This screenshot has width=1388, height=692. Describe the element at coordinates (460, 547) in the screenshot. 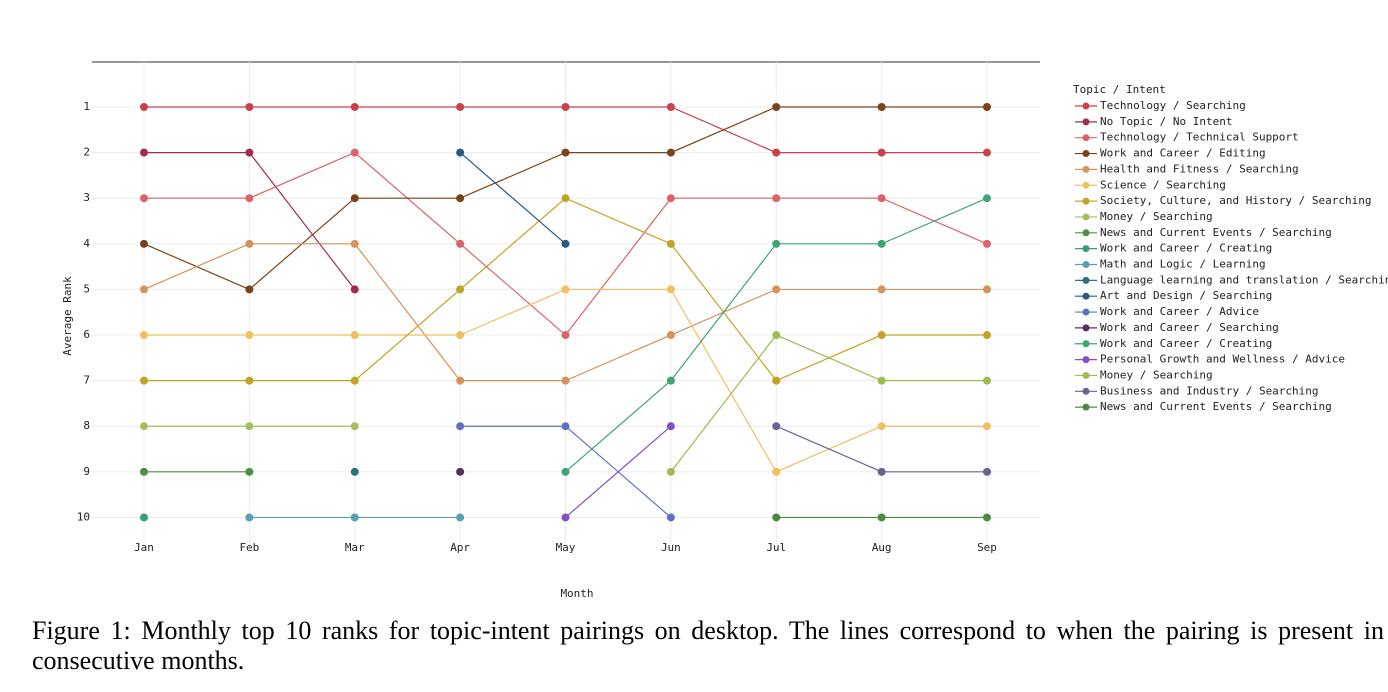

I see `x-tick-label: Apr` at that location.